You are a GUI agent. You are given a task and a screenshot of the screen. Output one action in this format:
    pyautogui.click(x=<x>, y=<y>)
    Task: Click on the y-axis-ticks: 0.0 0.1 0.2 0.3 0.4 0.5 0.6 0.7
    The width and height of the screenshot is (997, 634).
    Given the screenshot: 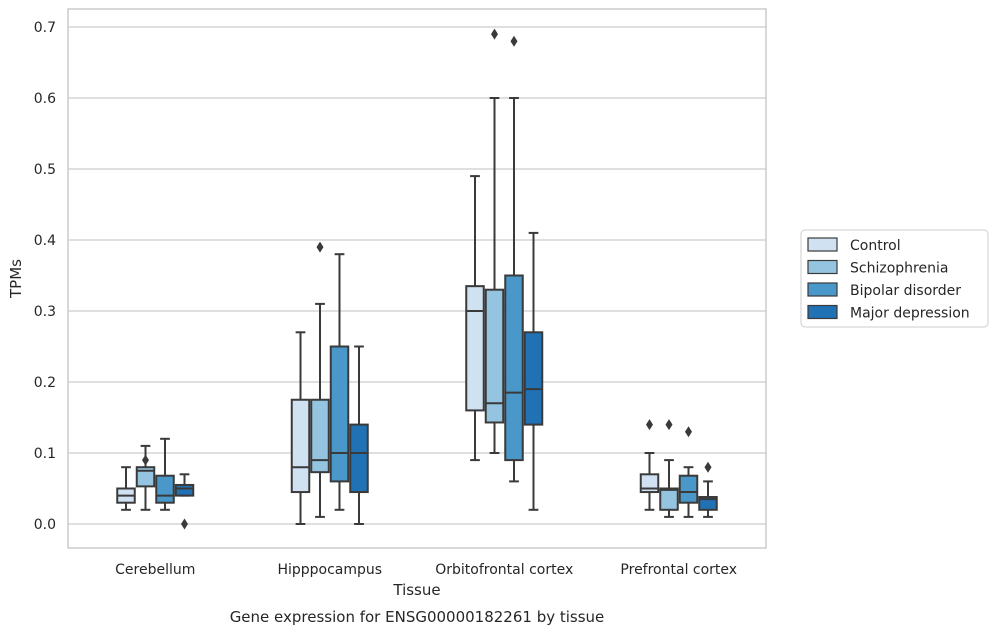 What is the action you would take?
    pyautogui.click(x=45, y=276)
    